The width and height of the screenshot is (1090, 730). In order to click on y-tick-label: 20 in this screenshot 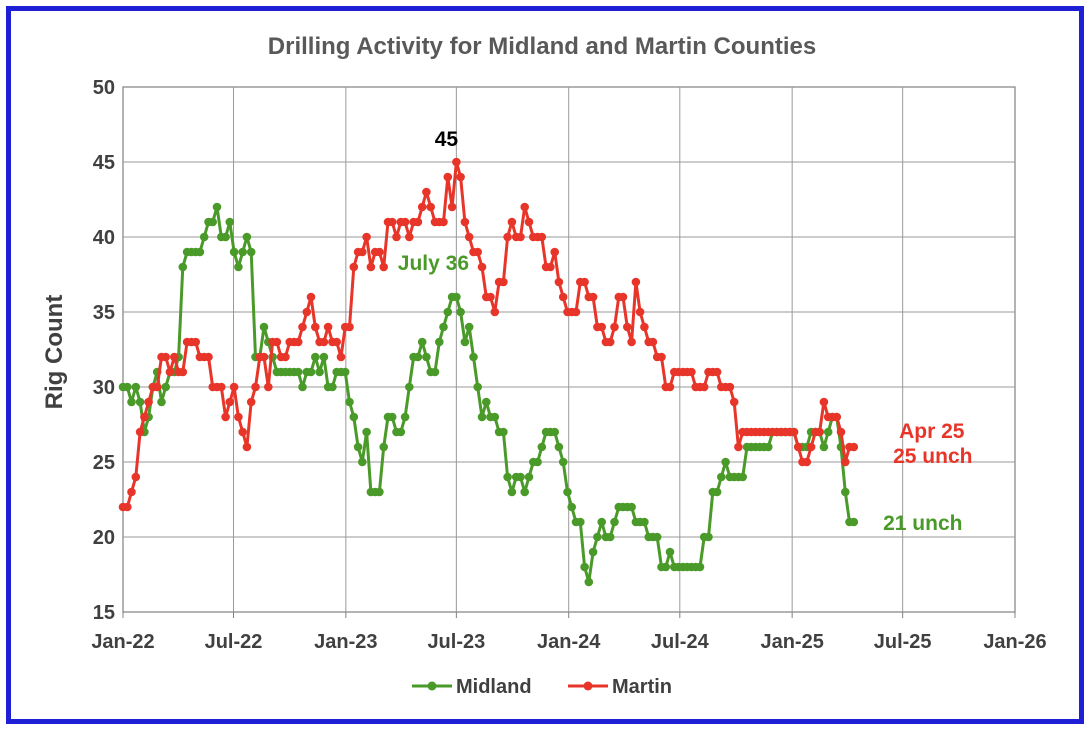, I will do `click(104, 538)`.